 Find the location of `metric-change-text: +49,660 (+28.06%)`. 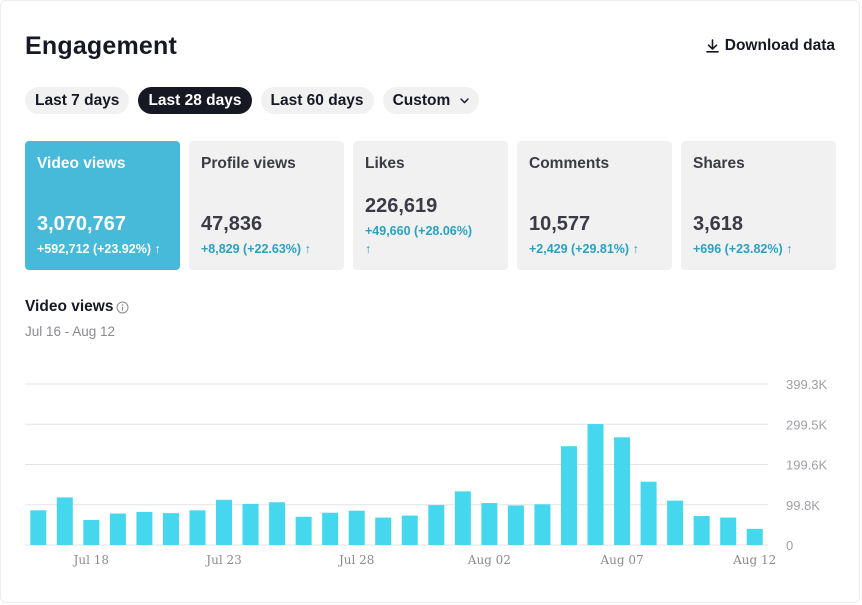

metric-change-text: +49,660 (+28.06%) is located at coordinates (419, 231).